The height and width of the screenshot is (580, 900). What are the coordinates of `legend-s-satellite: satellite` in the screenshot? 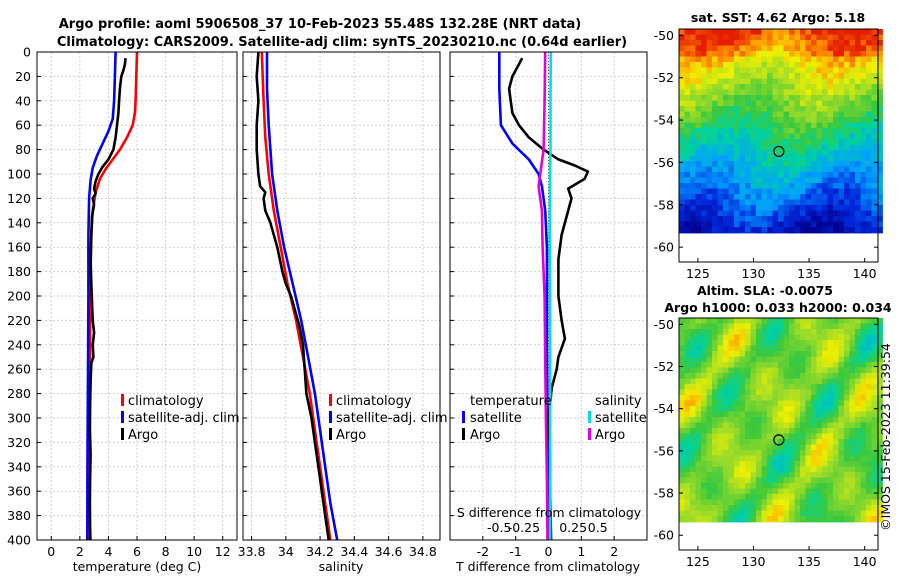 It's located at (621, 418).